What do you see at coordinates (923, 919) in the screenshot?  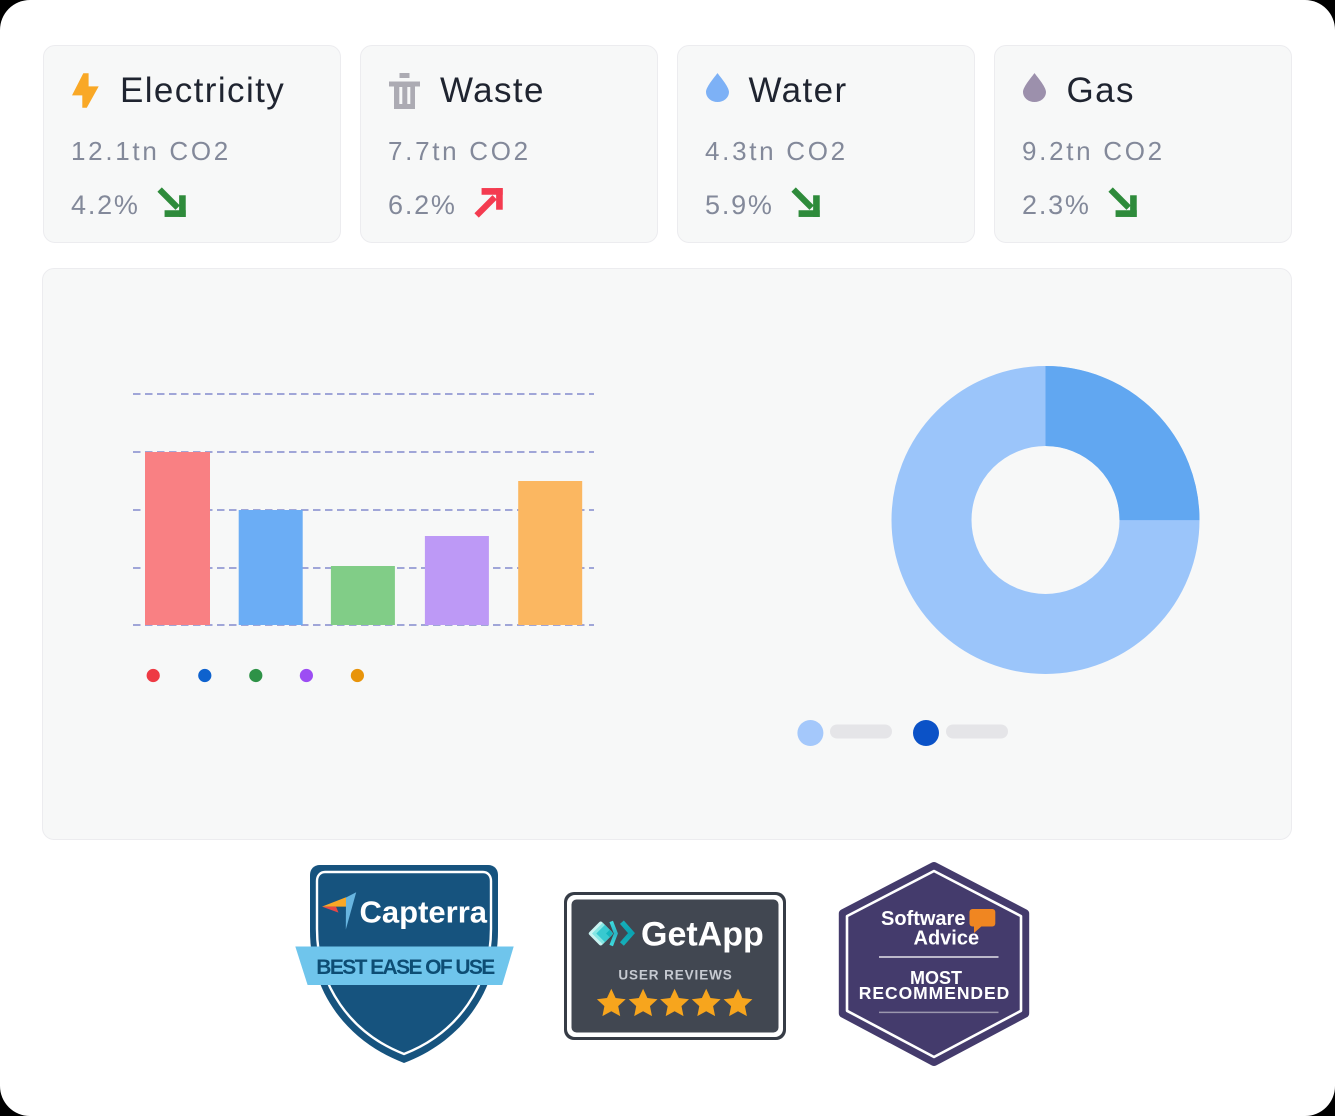 I see `svg-text: Software` at bounding box center [923, 919].